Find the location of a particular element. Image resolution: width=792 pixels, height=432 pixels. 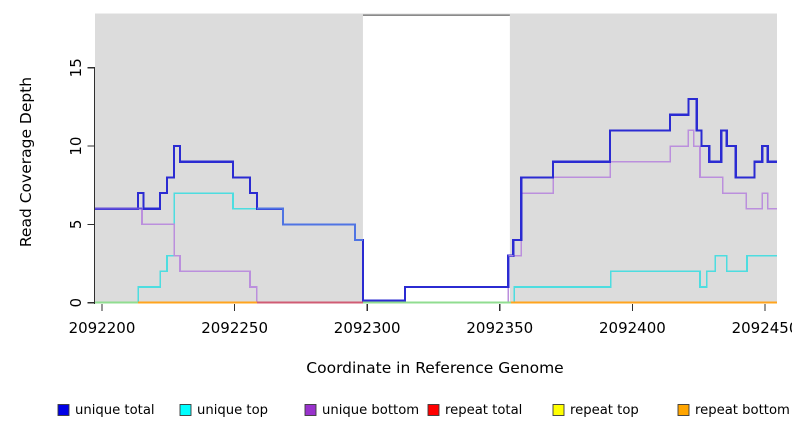

y-tick-label: 10 is located at coordinates (76, 146).